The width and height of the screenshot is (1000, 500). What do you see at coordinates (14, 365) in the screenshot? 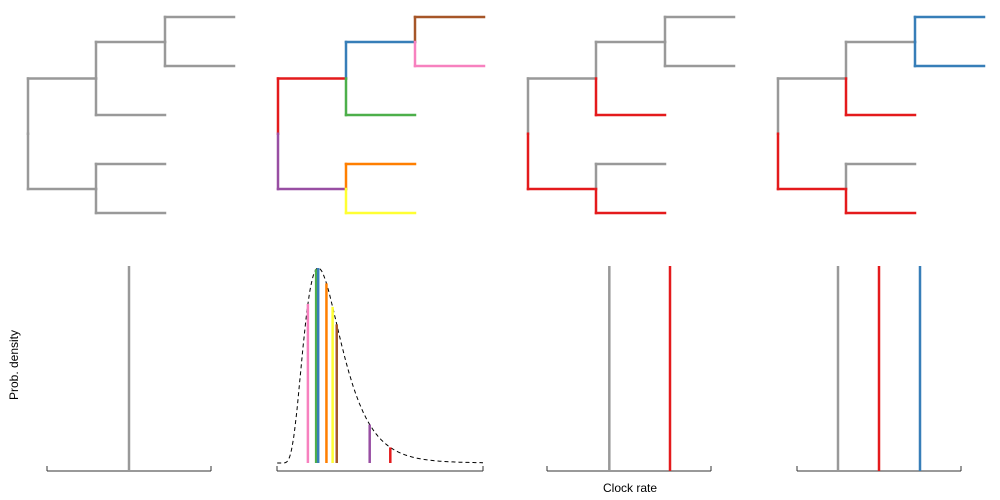
I see `y-axis-label: Prob. density` at bounding box center [14, 365].